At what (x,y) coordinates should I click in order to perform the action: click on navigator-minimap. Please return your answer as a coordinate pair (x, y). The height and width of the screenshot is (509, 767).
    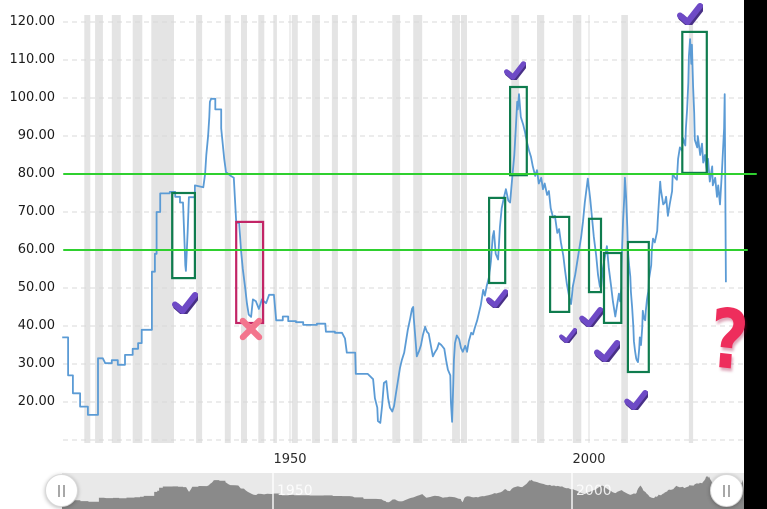
    Looking at the image, I should click on (403, 492).